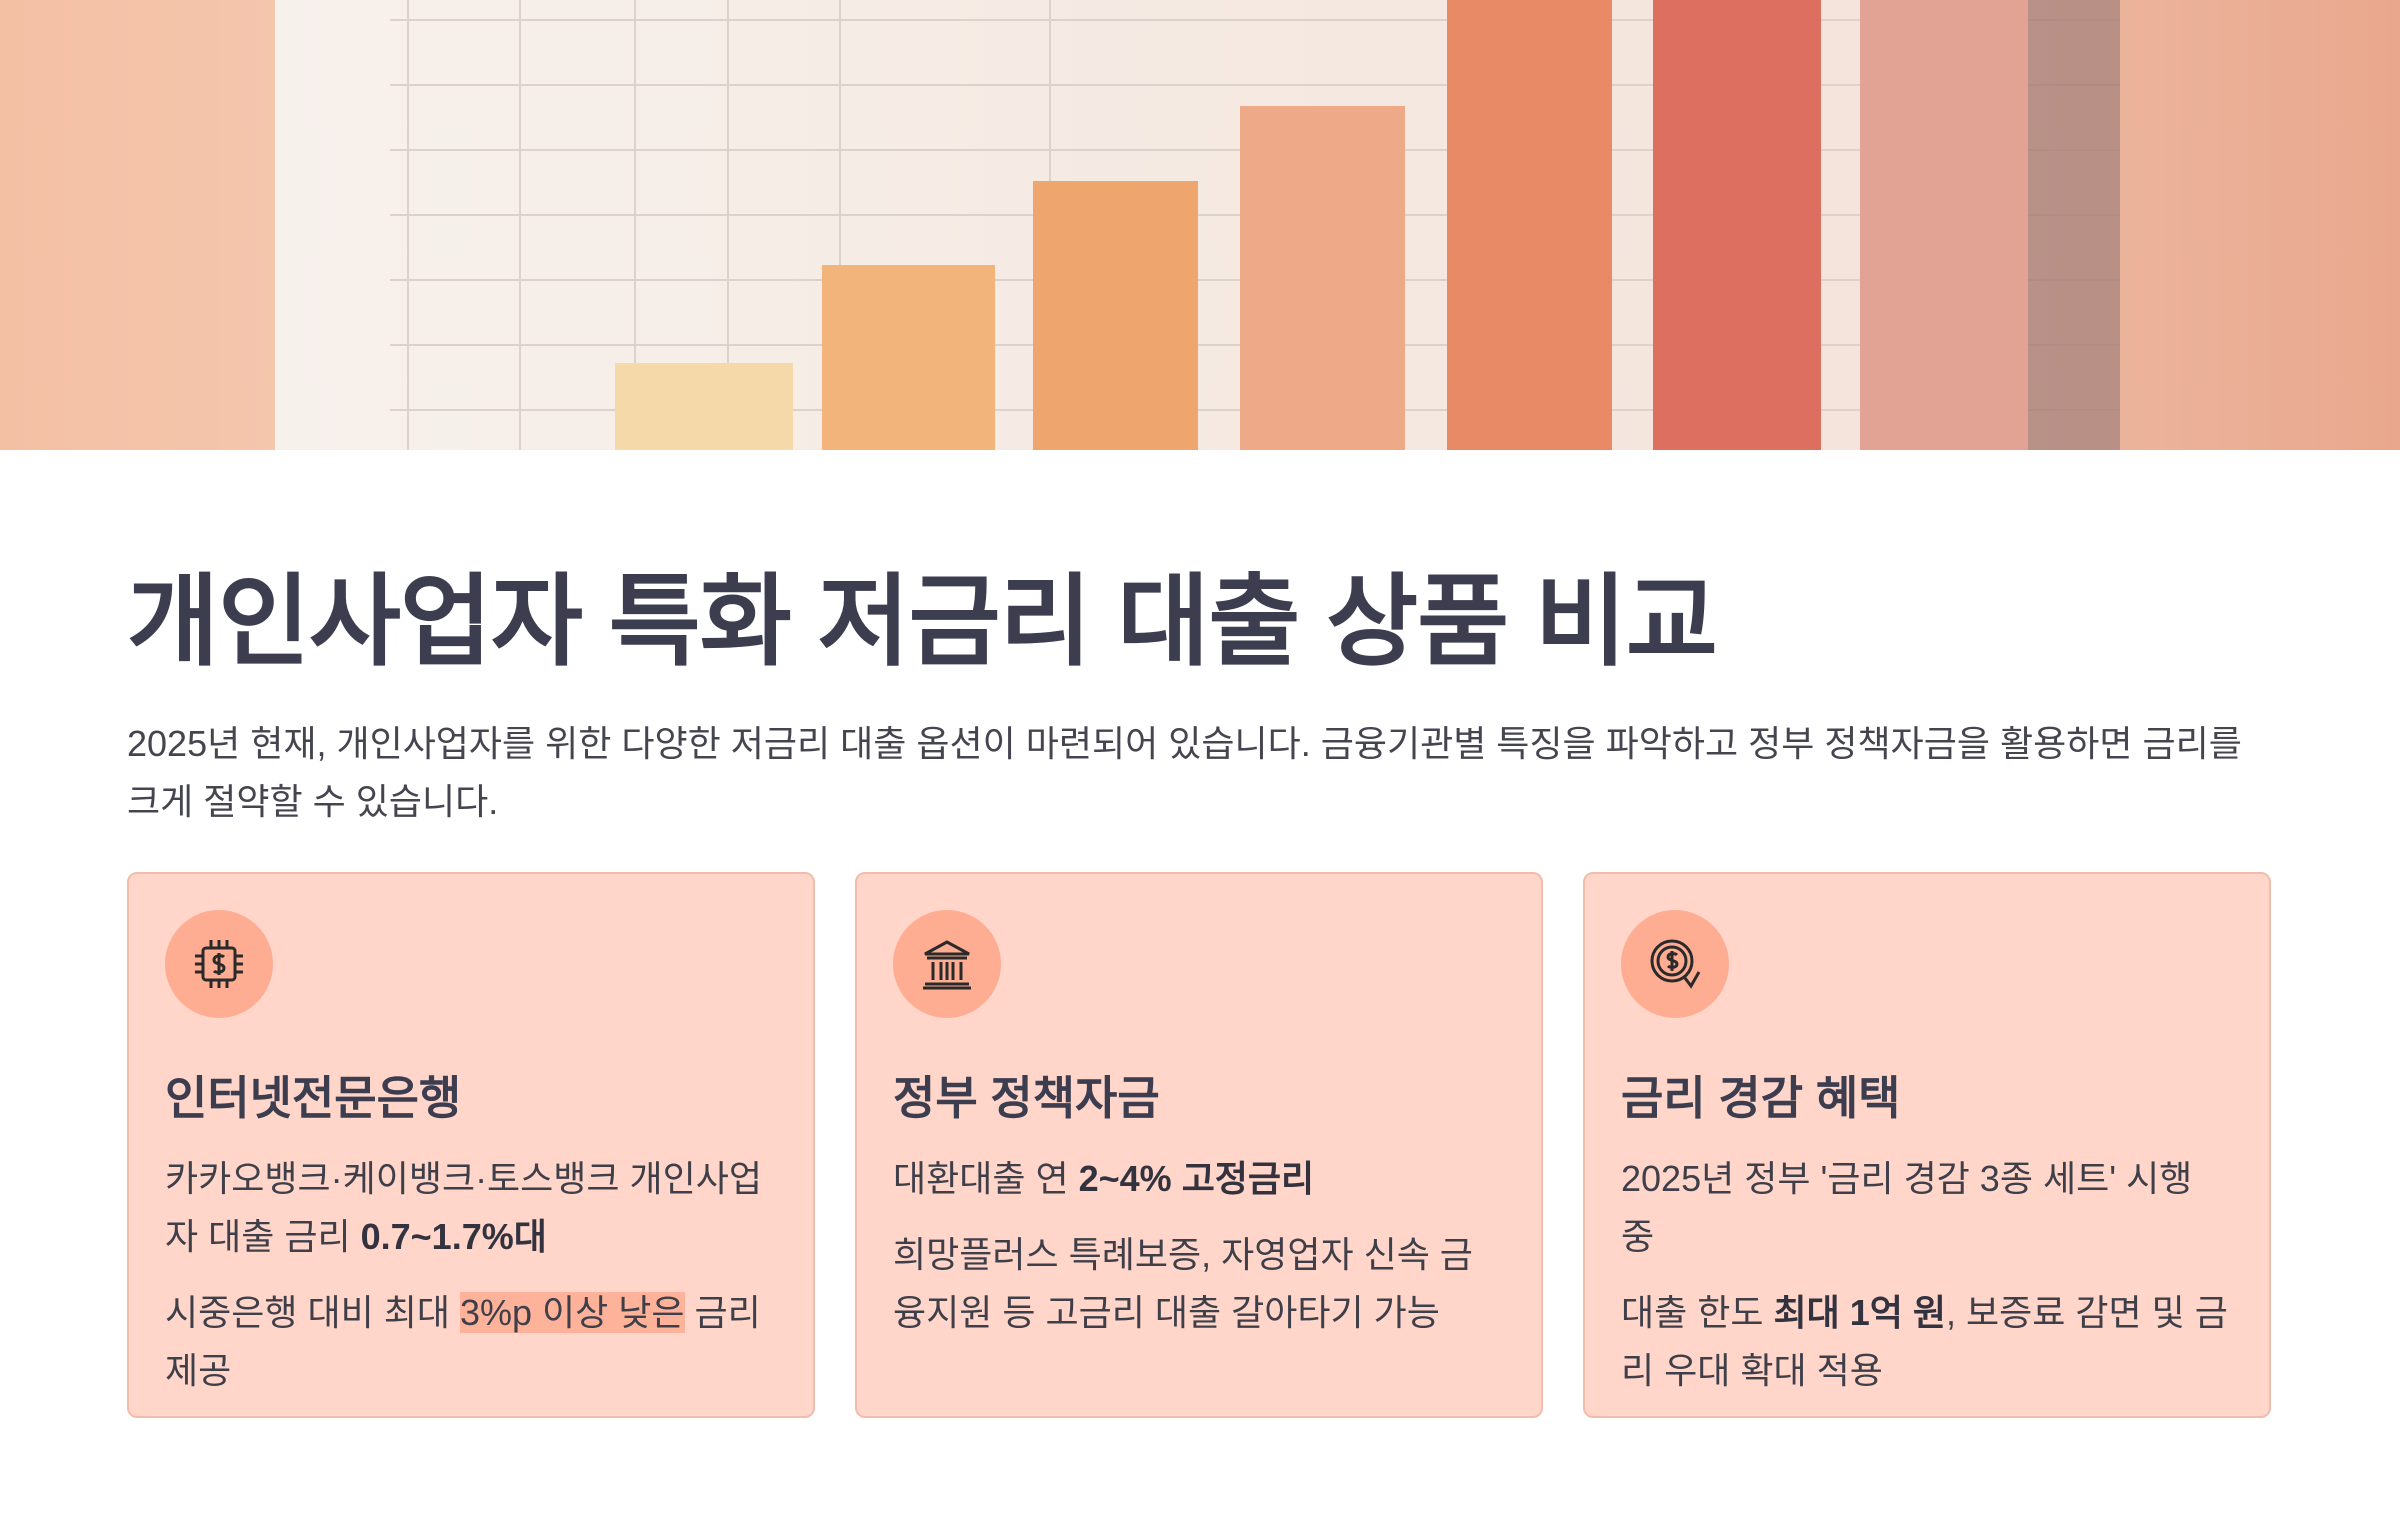  What do you see at coordinates (1697, 1312) in the screenshot?
I see `text: 대출 한도` at bounding box center [1697, 1312].